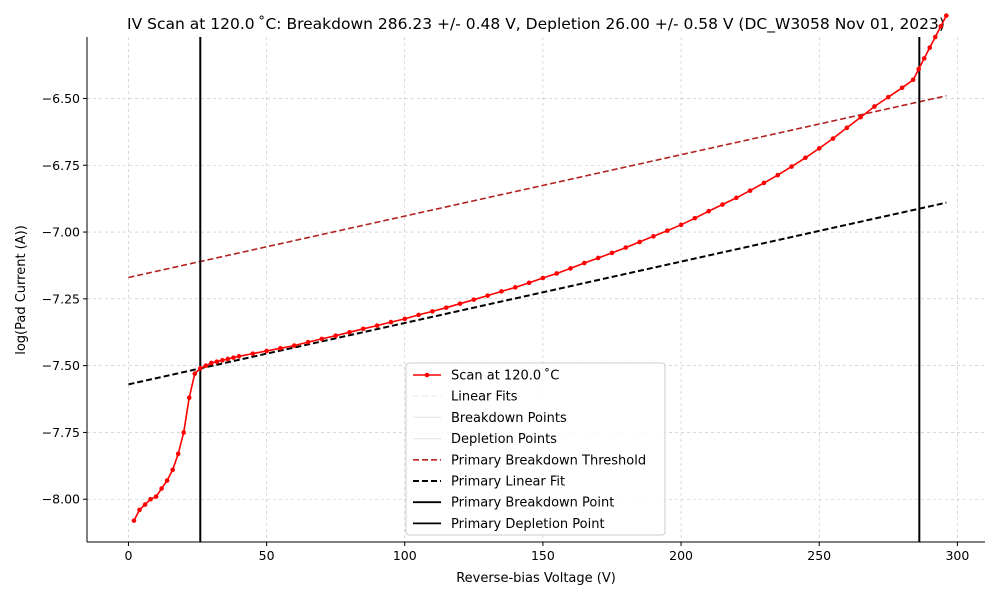 The width and height of the screenshot is (1000, 600). I want to click on y-tick-label: −8.00, so click(61, 499).